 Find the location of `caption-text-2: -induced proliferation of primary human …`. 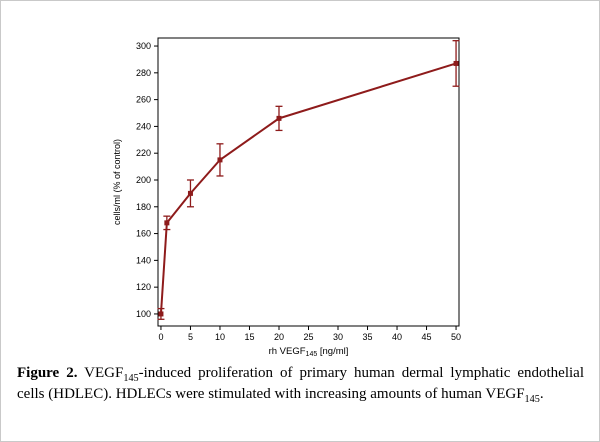

caption-text-2: -induced proliferation of primary human … is located at coordinates (301, 383).